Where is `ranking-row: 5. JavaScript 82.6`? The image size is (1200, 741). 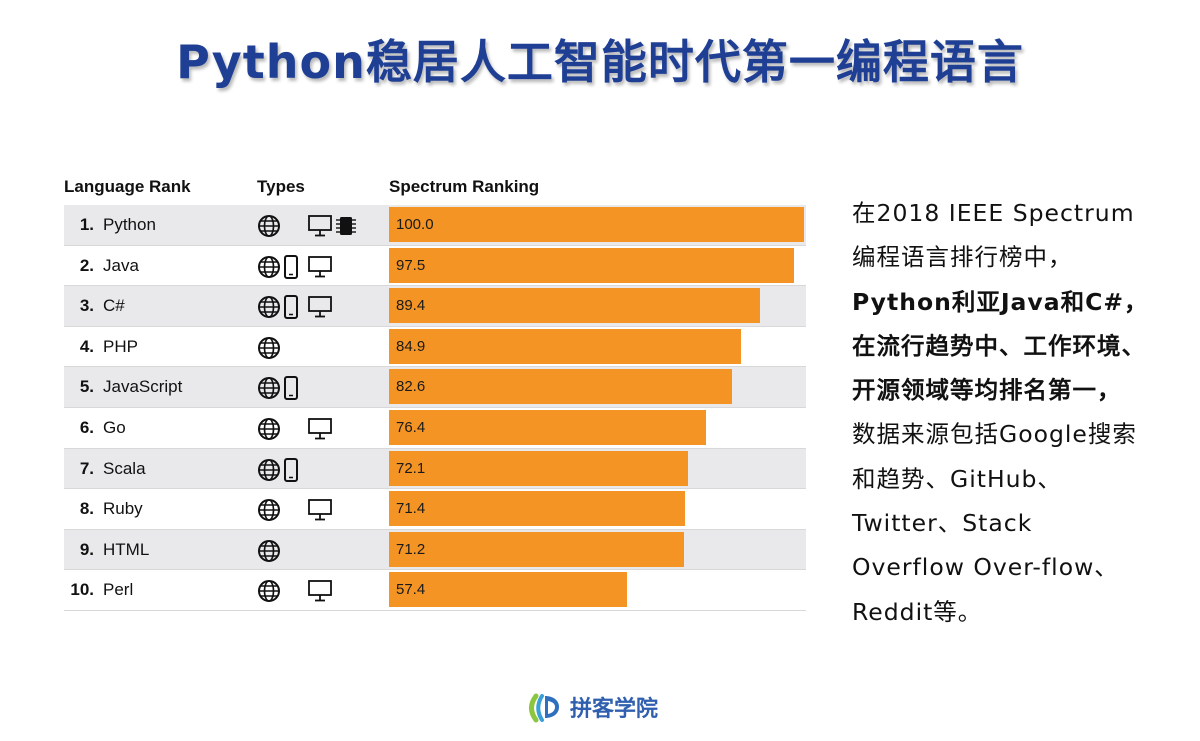 ranking-row: 5. JavaScript 82.6 is located at coordinates (435, 387).